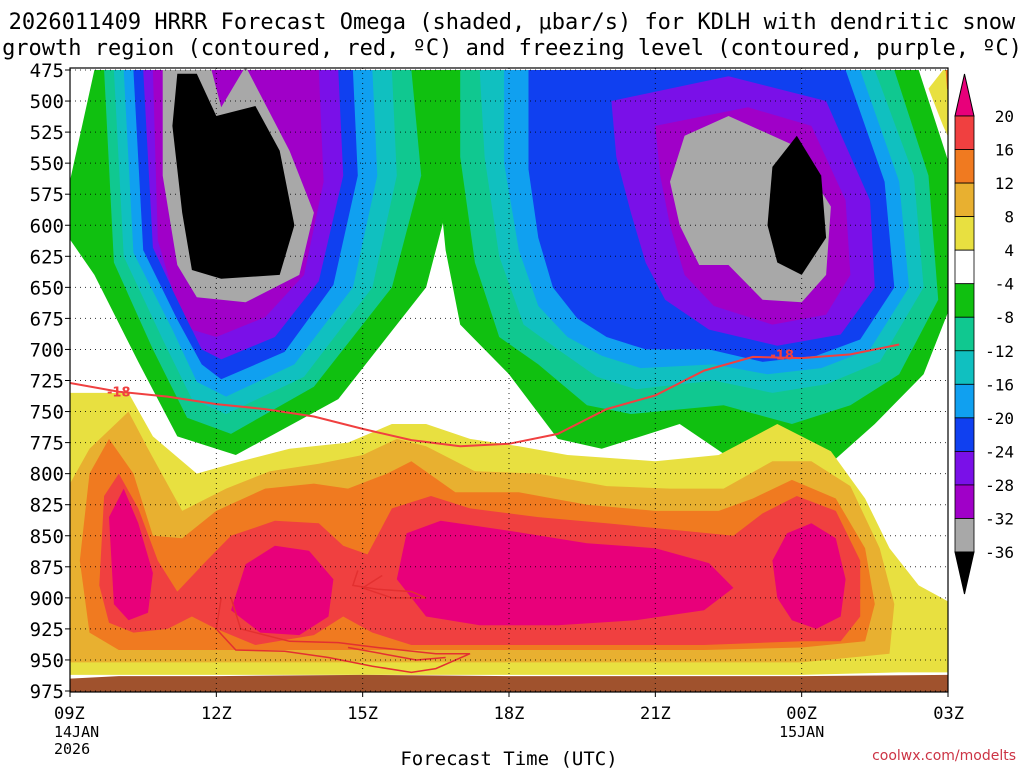 This screenshot has height=768, width=1024. Describe the element at coordinates (509, 714) in the screenshot. I see `x-tick-label-3: 18Z` at that location.